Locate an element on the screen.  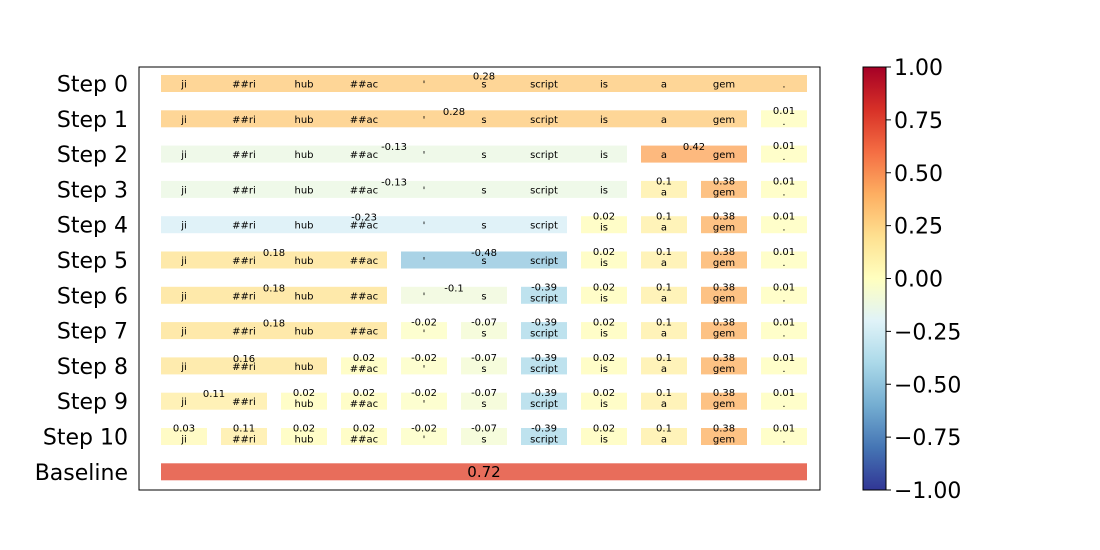
step-row-0: 0.28 ji ##ri hub ##ac ' s script is a gem. is located at coordinates (484, 82).